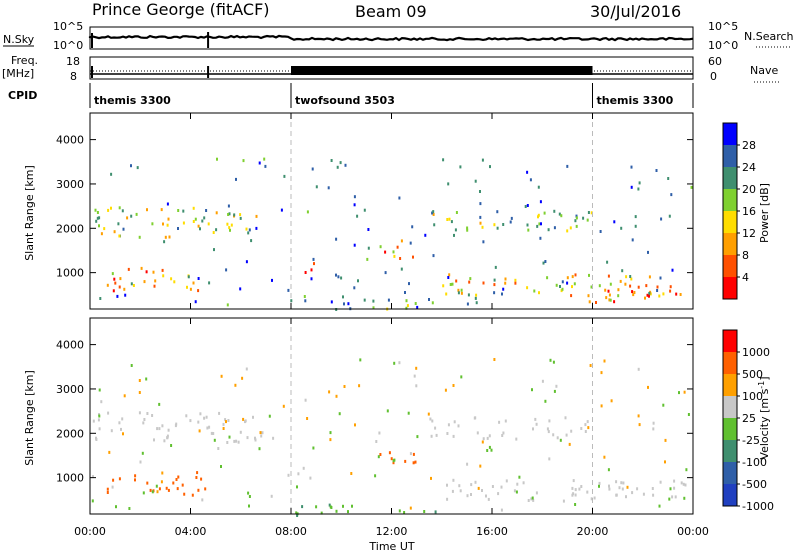  I want to click on colorbar-tick-label: -500, so click(754, 484).